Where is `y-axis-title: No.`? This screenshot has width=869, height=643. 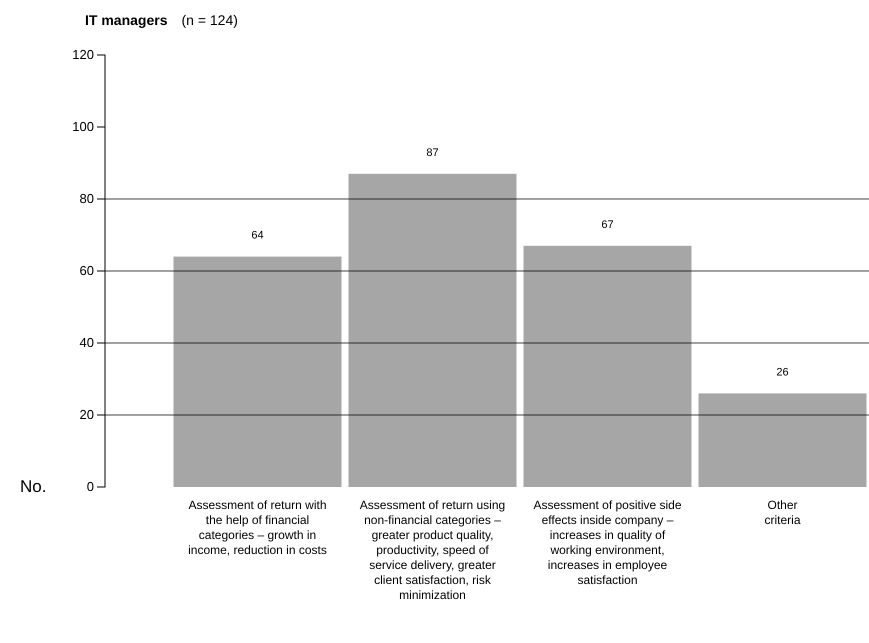
y-axis-title: No. is located at coordinates (33, 486).